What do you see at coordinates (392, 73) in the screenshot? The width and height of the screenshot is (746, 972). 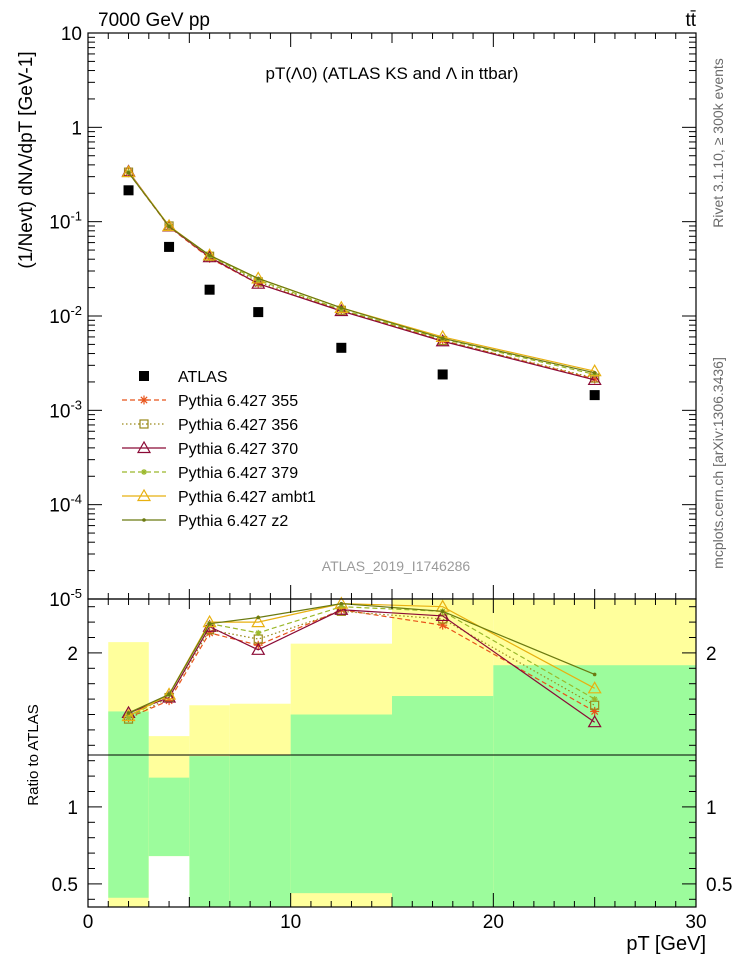 I see `main-title: pT(Λ0) (ATLAS KS and Λ in ttbar)` at bounding box center [392, 73].